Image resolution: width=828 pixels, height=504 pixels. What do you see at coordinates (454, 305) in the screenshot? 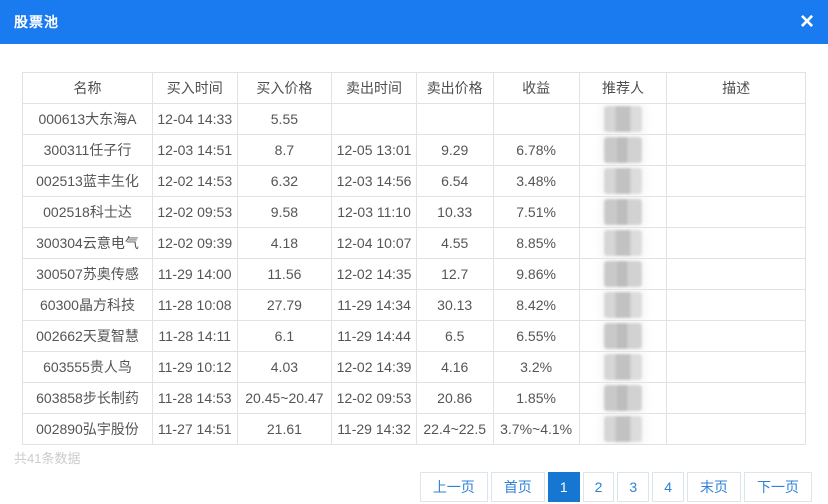
I see `cell-sell-price: 30.13` at bounding box center [454, 305].